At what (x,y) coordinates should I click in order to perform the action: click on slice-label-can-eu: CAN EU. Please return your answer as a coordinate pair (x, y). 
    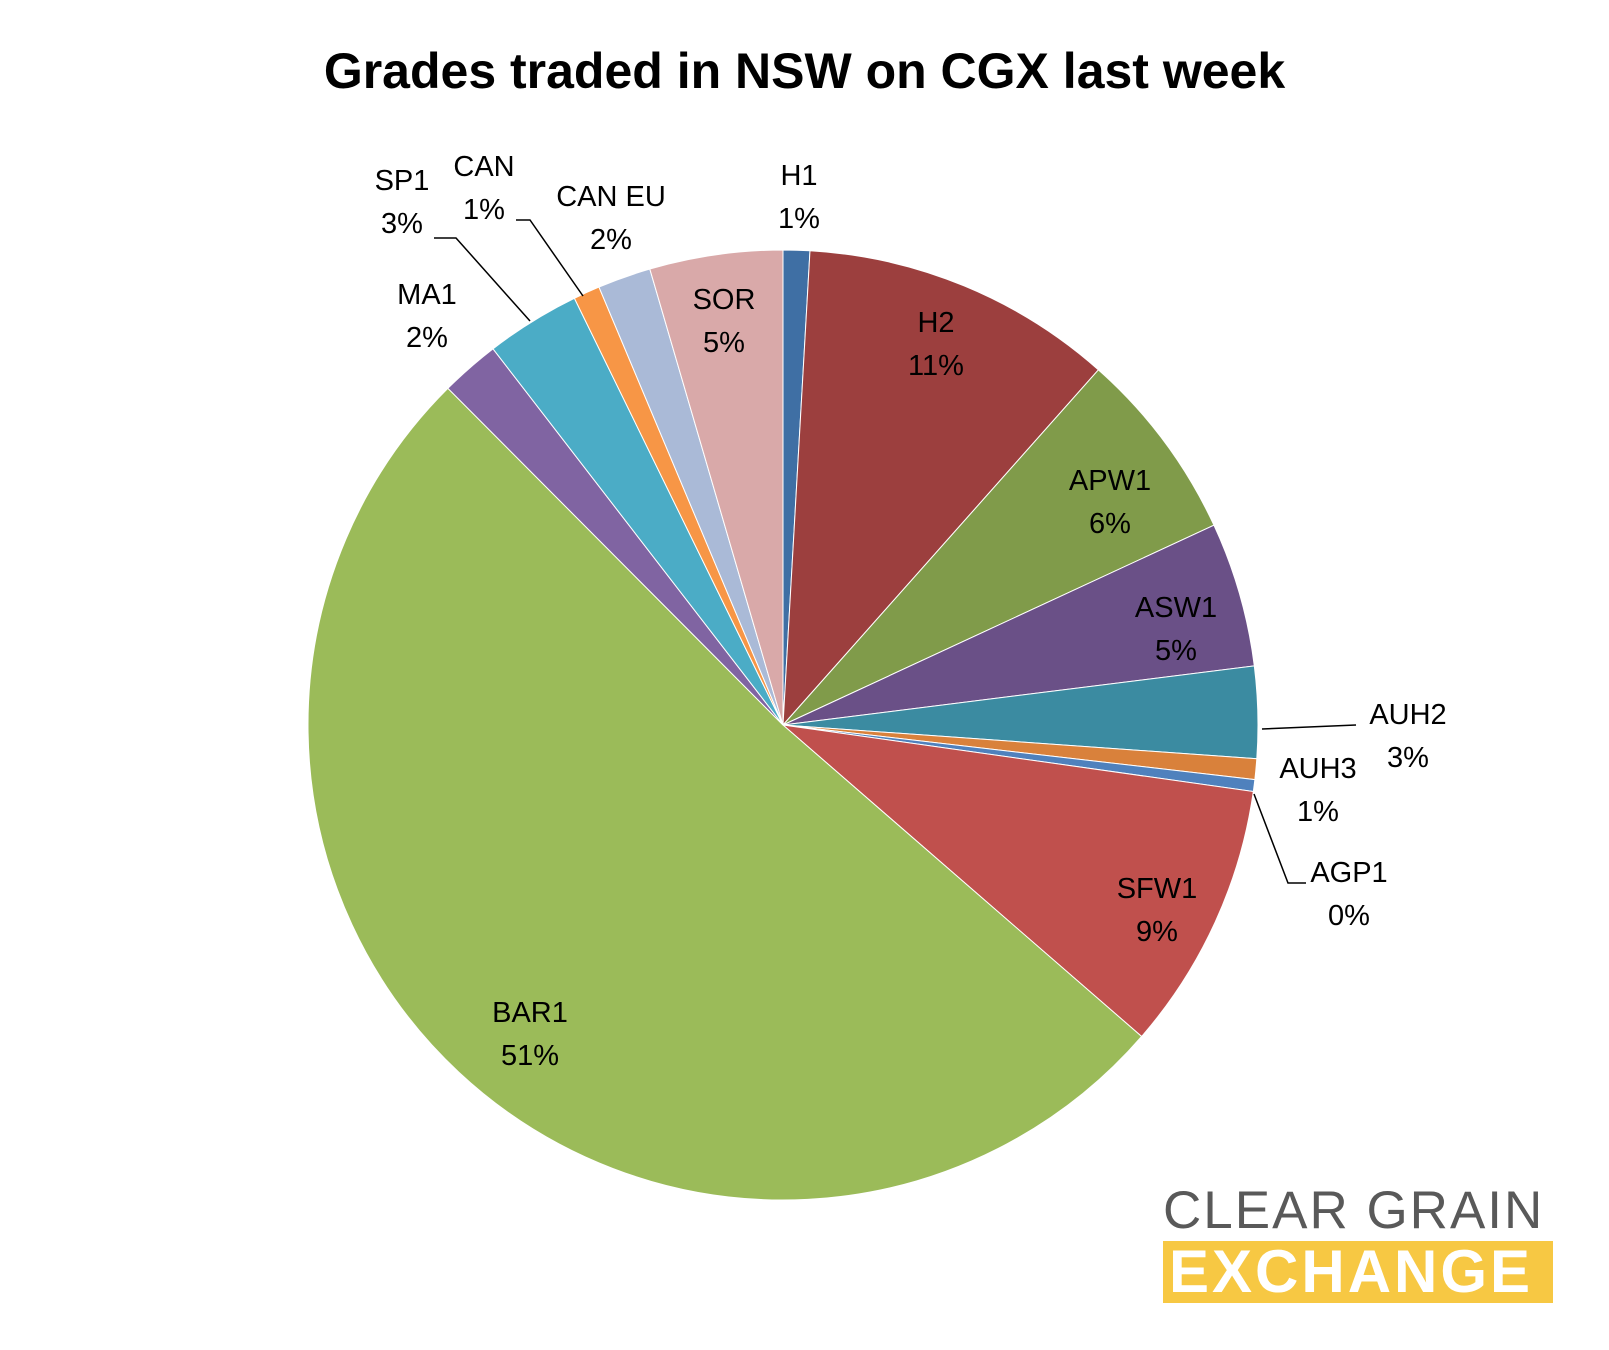
    Looking at the image, I should click on (611, 197).